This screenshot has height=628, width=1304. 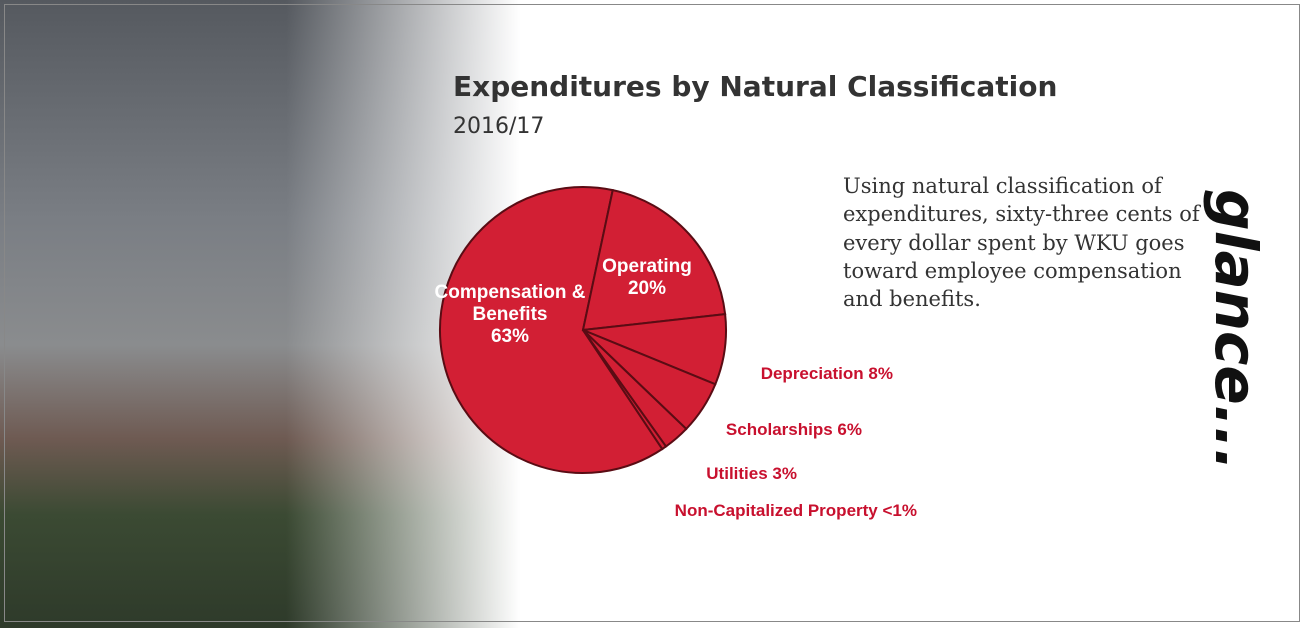 I want to click on chart-subtitle: 2016/17, so click(x=499, y=126).